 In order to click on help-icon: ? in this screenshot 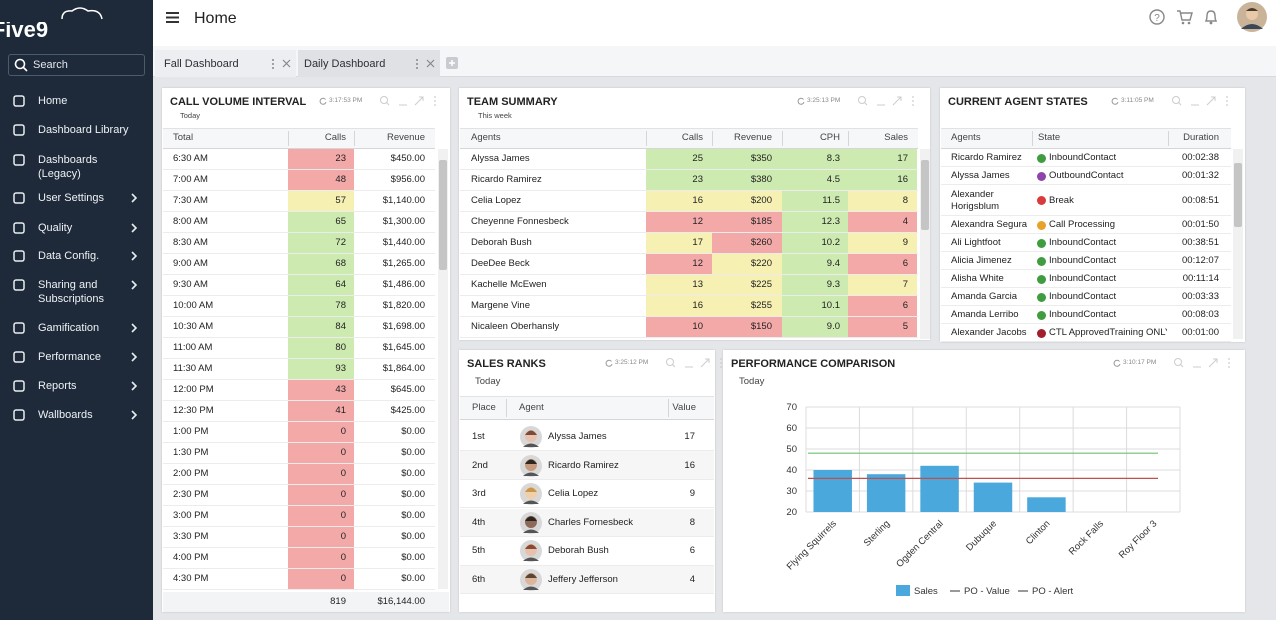, I will do `click(1157, 17)`.